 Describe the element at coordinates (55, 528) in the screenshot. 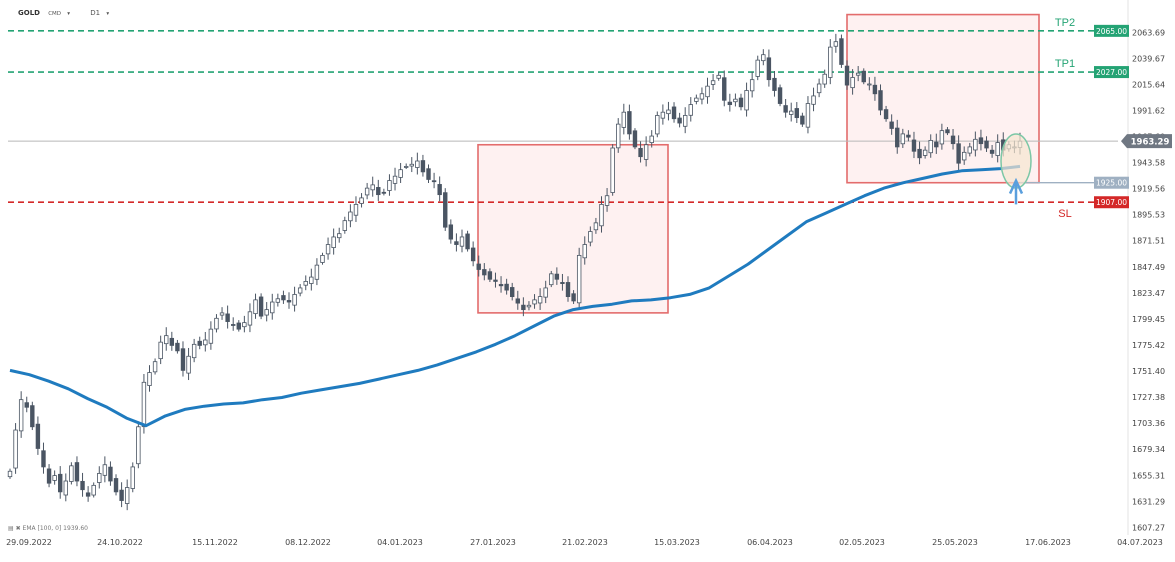

I see `indicator-label: EMA [100, 0] 1939.60` at that location.